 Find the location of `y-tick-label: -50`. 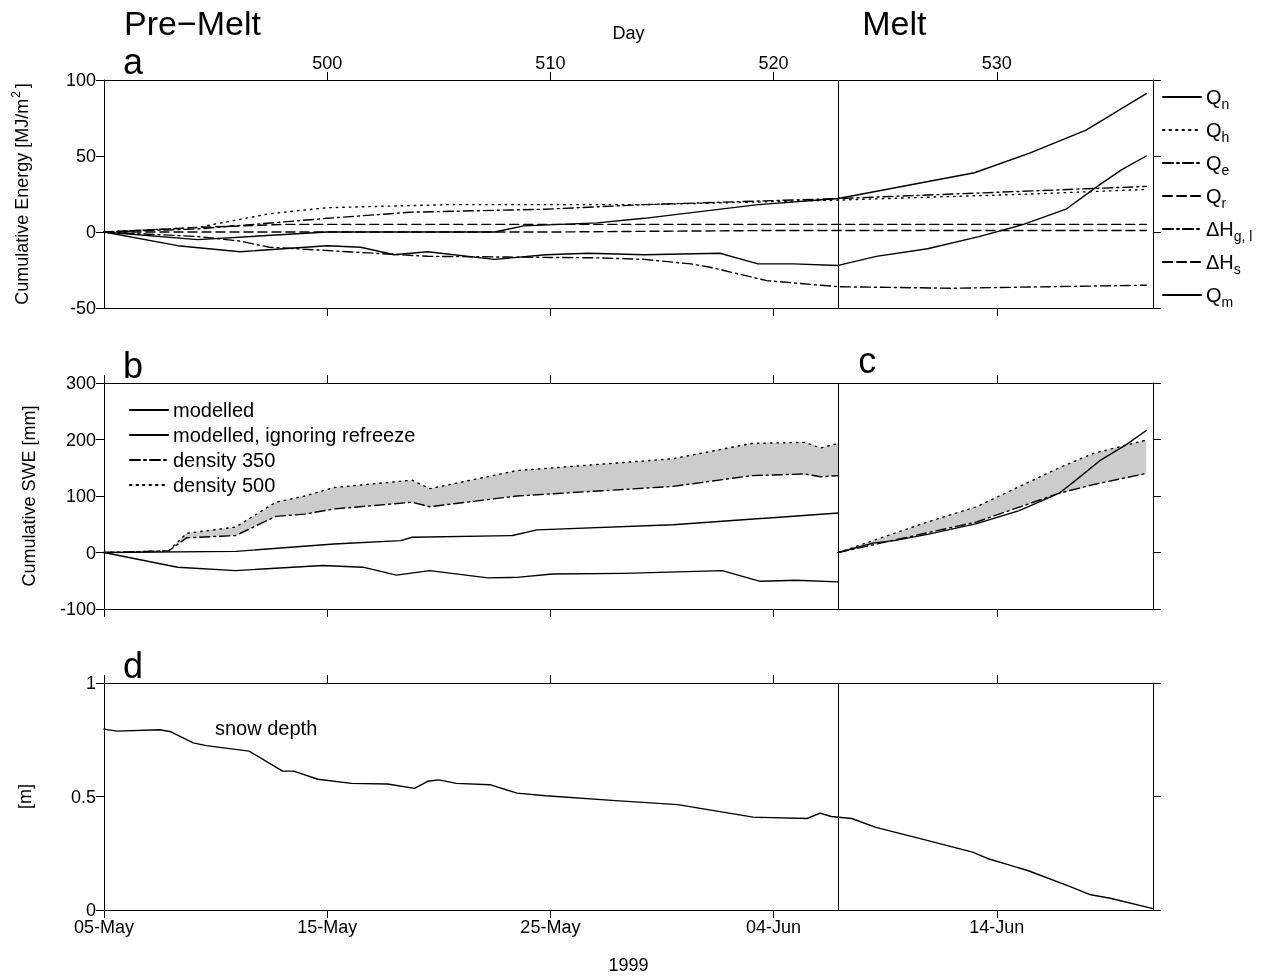

y-tick-label: -50 is located at coordinates (82, 308).